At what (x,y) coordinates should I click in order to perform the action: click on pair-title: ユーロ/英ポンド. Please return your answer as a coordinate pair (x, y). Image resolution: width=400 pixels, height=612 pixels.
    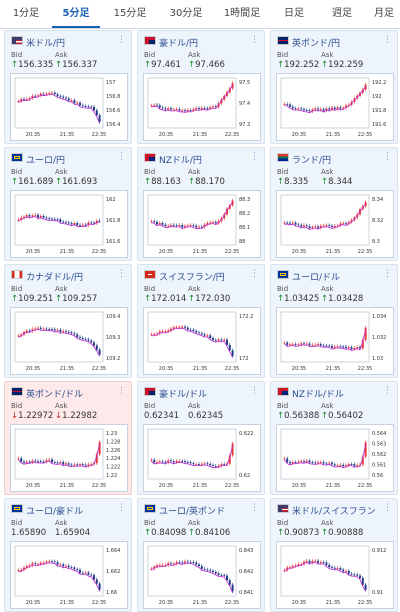
    Looking at the image, I should click on (184, 511).